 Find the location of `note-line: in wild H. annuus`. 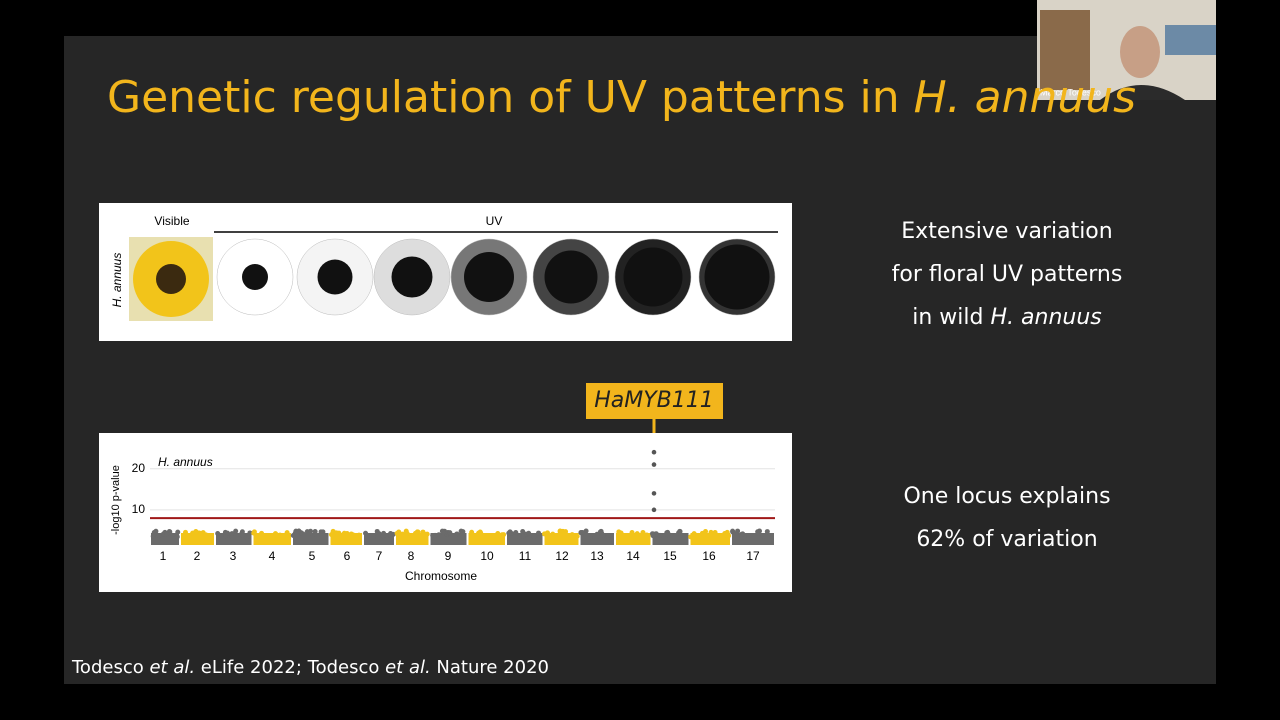

note-line: in wild H. annuus is located at coordinates (1006, 317).